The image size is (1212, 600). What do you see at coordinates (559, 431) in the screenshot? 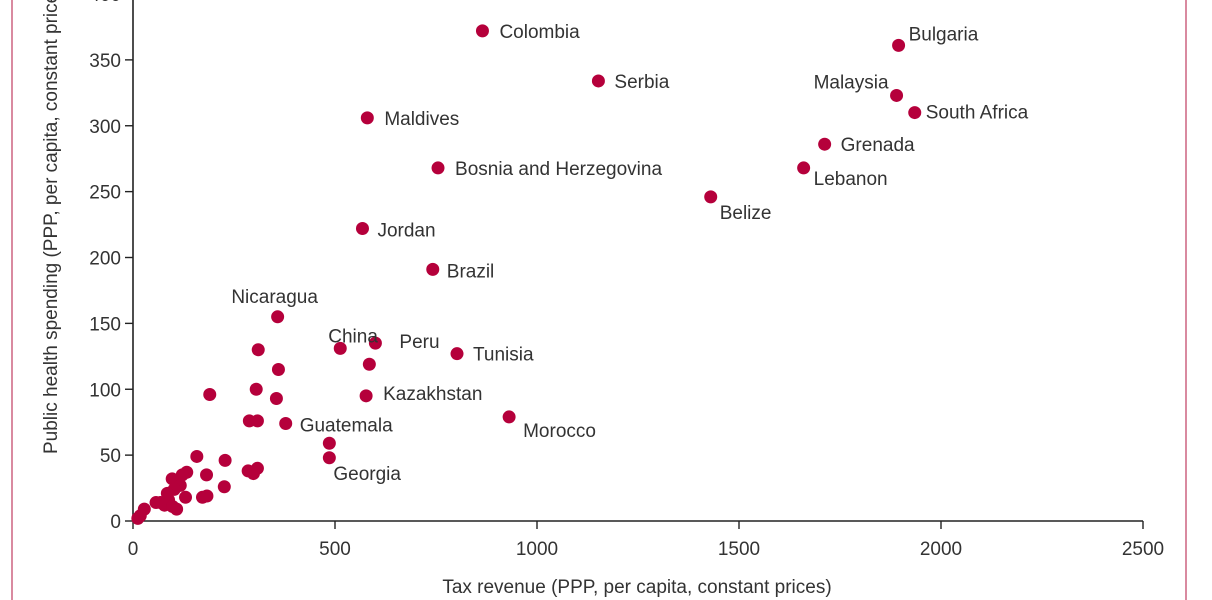
I see `point-label: Morocco` at bounding box center [559, 431].